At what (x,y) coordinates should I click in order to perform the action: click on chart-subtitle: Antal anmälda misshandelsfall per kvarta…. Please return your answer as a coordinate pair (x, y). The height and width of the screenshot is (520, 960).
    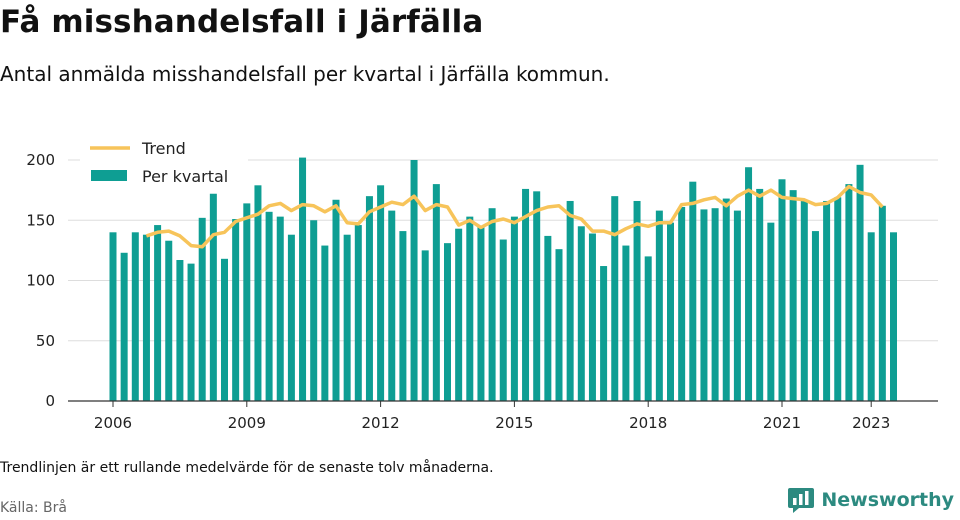
    Looking at the image, I should click on (305, 74).